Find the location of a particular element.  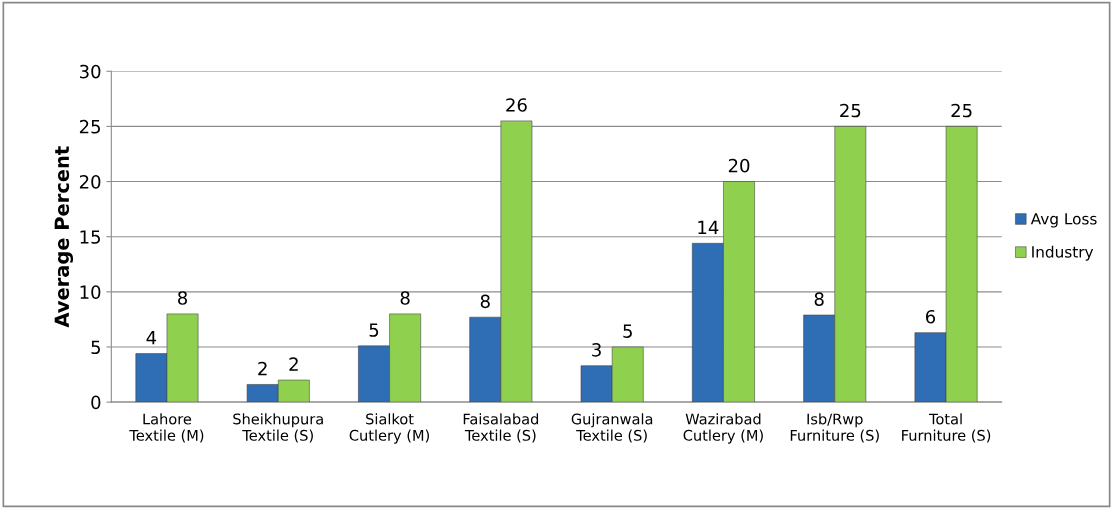

x-tick-label: Wazirabad Cutlery (M) is located at coordinates (723, 428).